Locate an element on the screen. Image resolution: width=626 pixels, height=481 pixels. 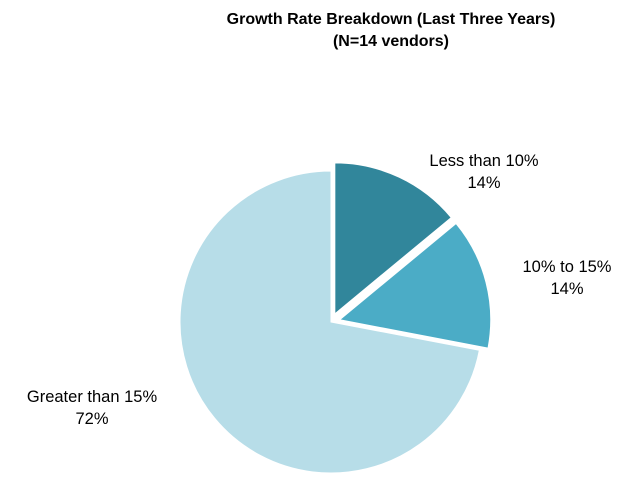
slice-label: 10% to 15% is located at coordinates (567, 267).